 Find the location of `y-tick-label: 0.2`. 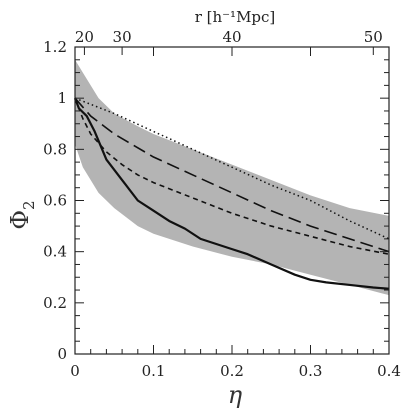

y-tick-label: 0.2 is located at coordinates (55, 303).